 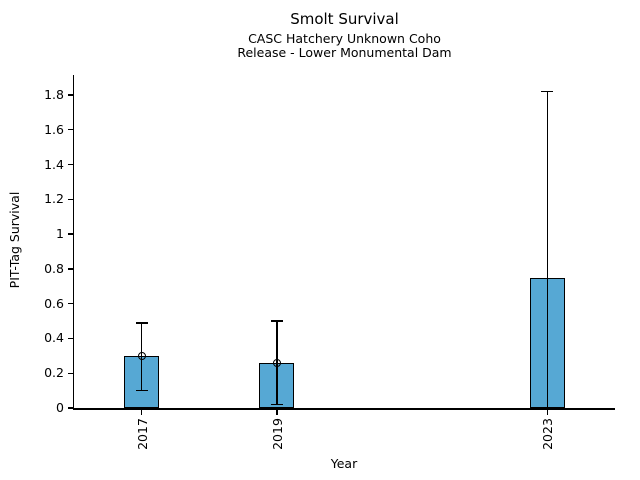 I want to click on x-tick-label-2017: 2017, so click(x=142, y=434).